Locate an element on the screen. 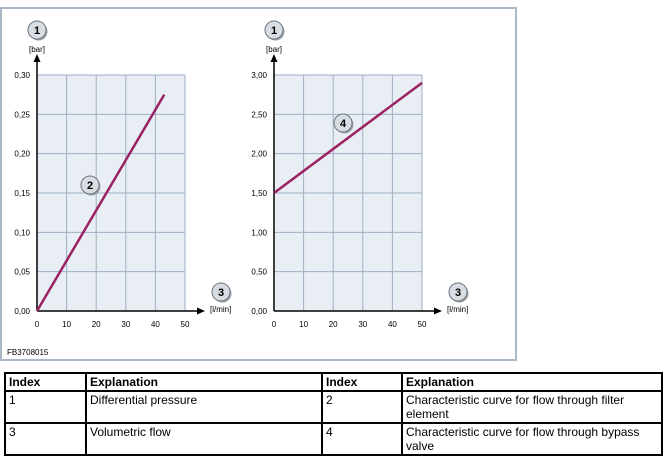 The height and width of the screenshot is (465, 668). y-tick-label: 0,25 is located at coordinates (22, 114).